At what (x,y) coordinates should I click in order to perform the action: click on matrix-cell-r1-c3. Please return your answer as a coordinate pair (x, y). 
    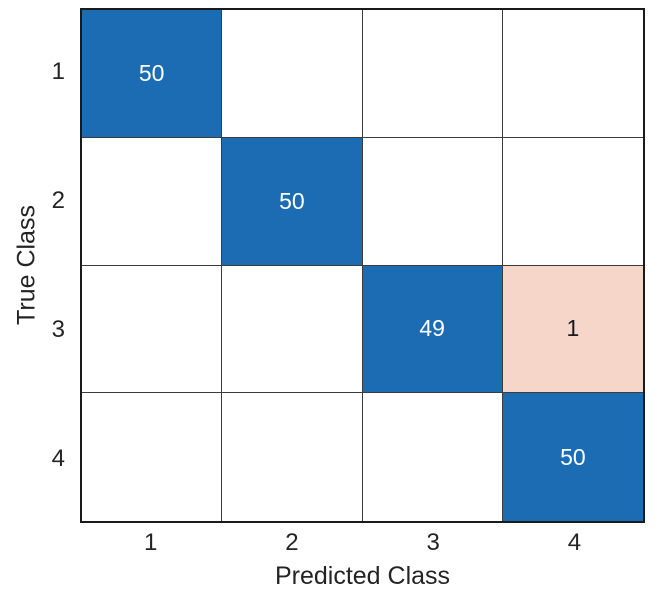
    Looking at the image, I should click on (432, 74).